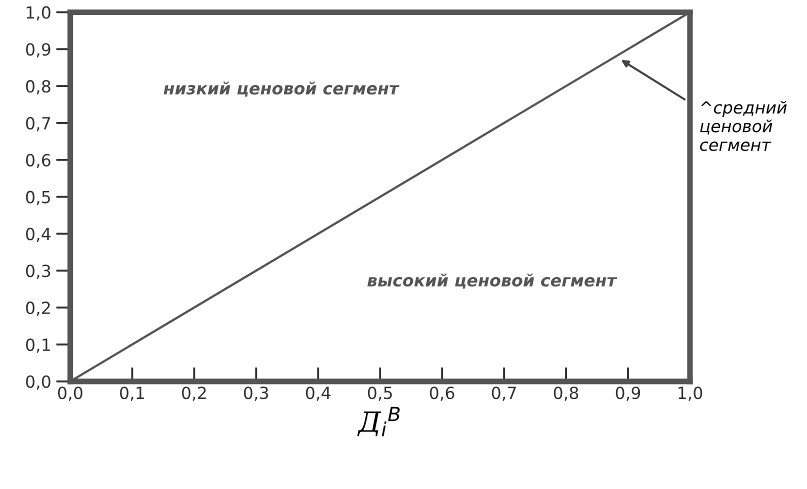 This screenshot has width=807, height=489. Describe the element at coordinates (38, 382) in the screenshot. I see `y-tick-label: 0,0` at that location.